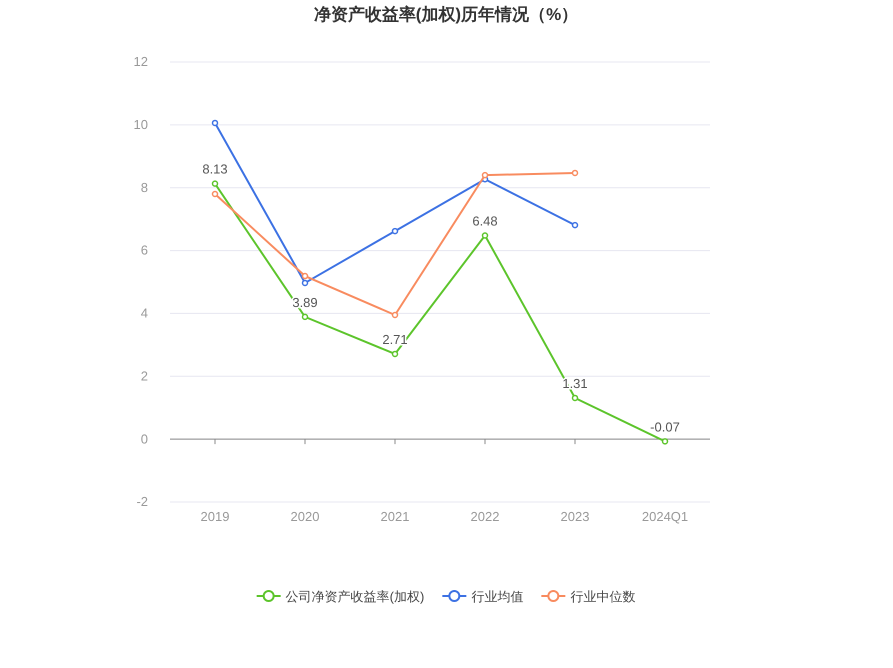 The image size is (893, 668). What do you see at coordinates (144, 313) in the screenshot?
I see `y-tick-label: 4` at bounding box center [144, 313].